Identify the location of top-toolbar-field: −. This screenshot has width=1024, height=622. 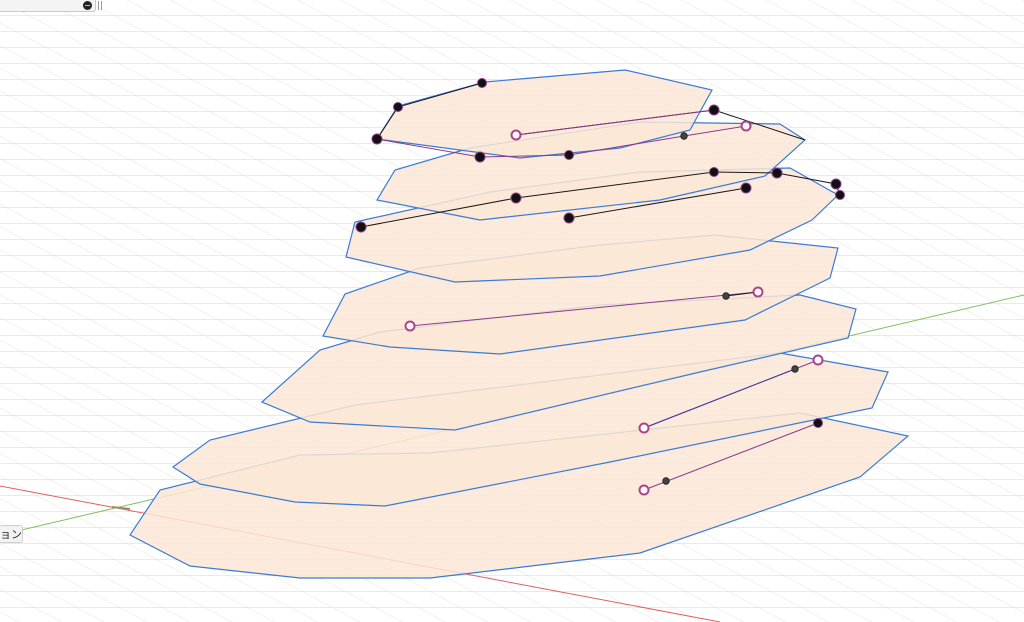
(48, 6).